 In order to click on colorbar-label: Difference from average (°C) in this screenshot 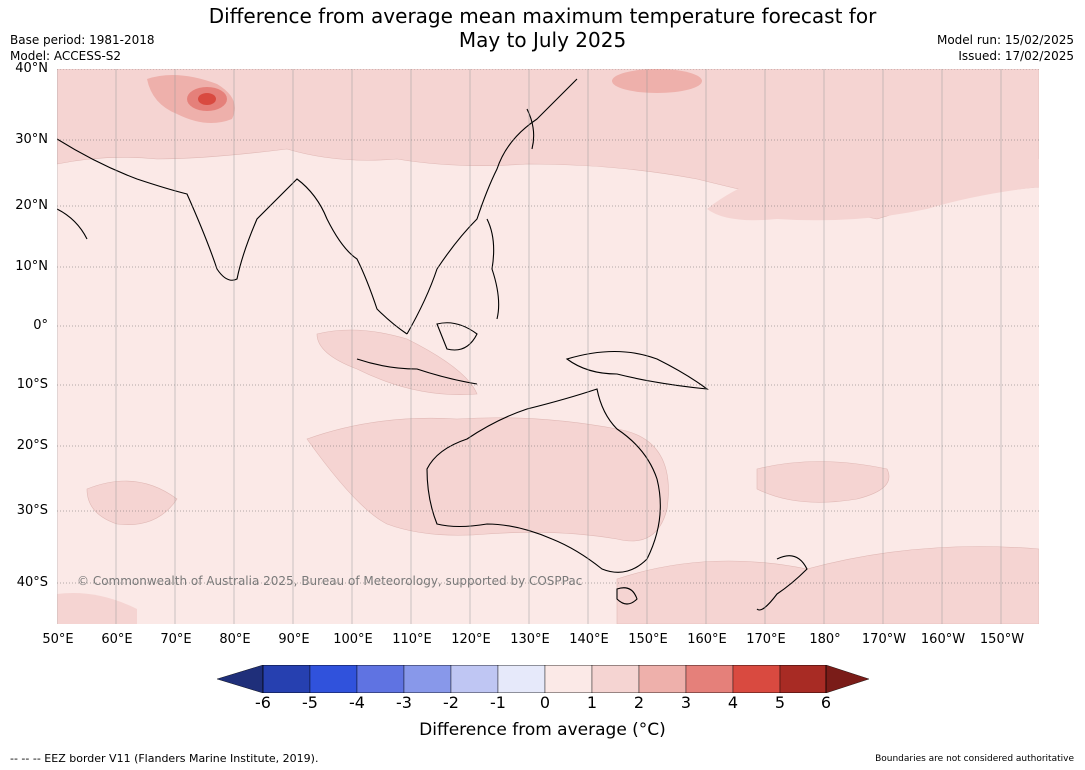, I will do `click(542, 730)`.